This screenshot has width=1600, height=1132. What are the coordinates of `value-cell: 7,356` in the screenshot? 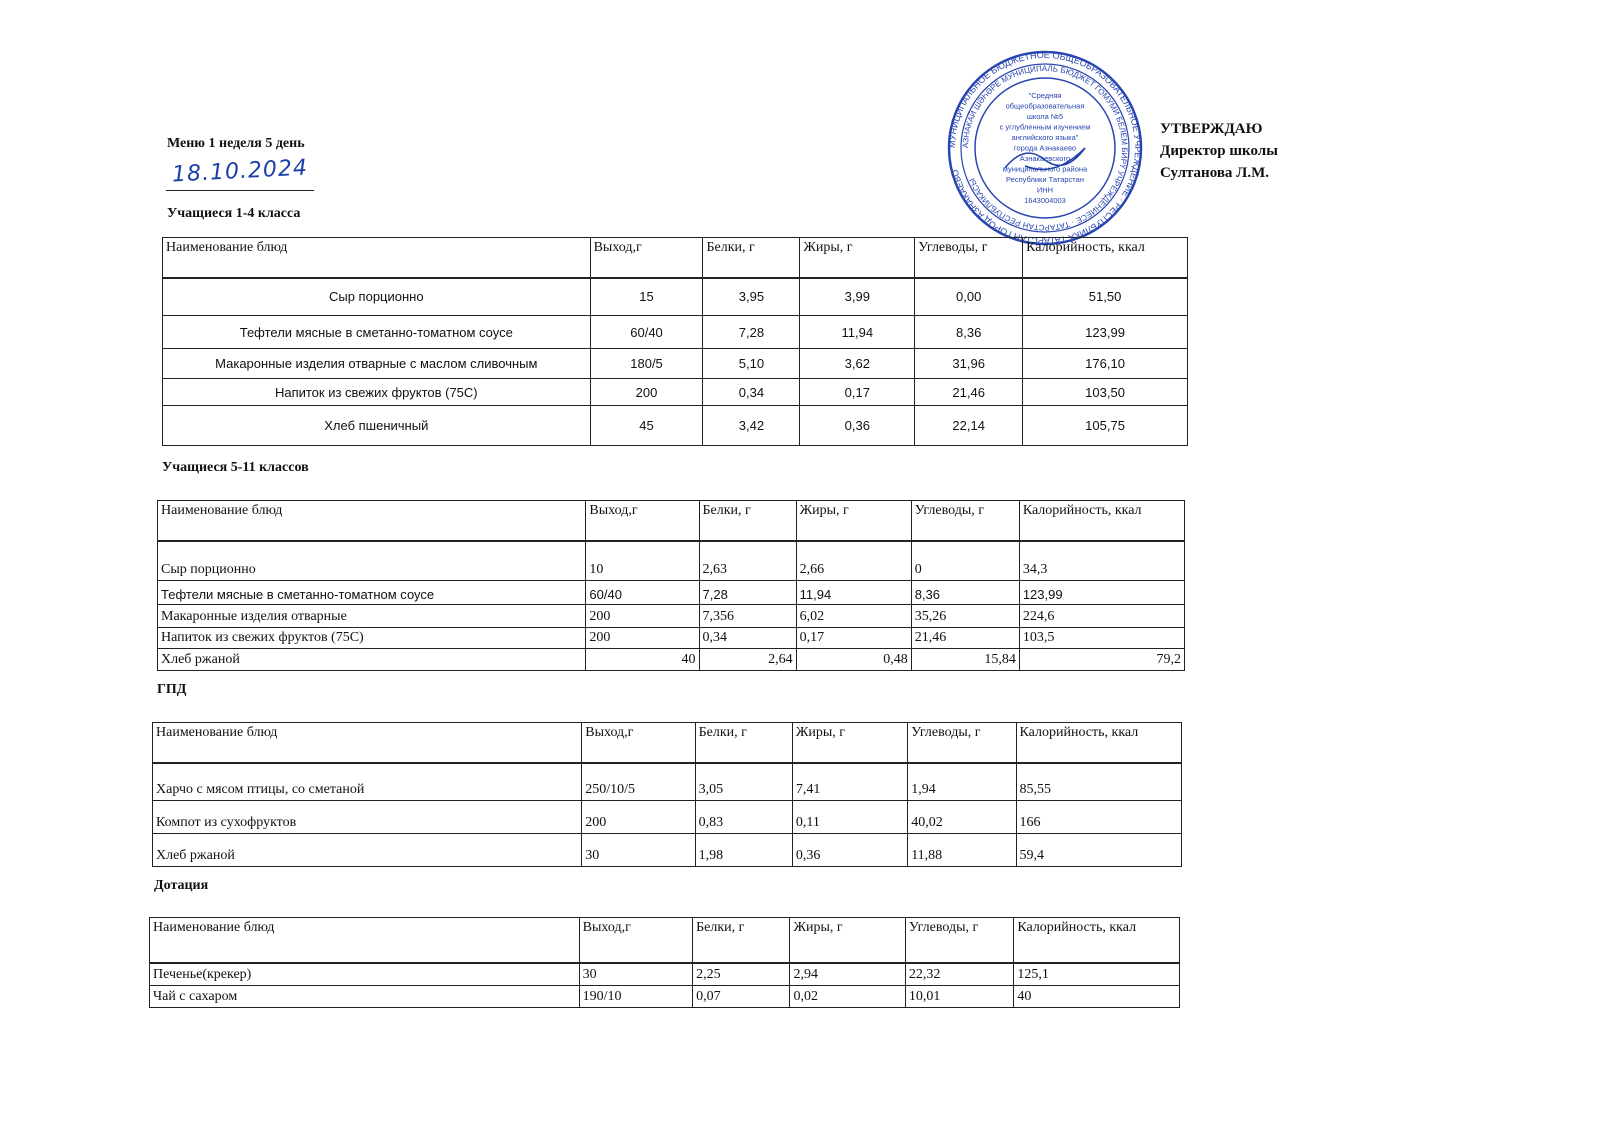 It's located at (747, 616).